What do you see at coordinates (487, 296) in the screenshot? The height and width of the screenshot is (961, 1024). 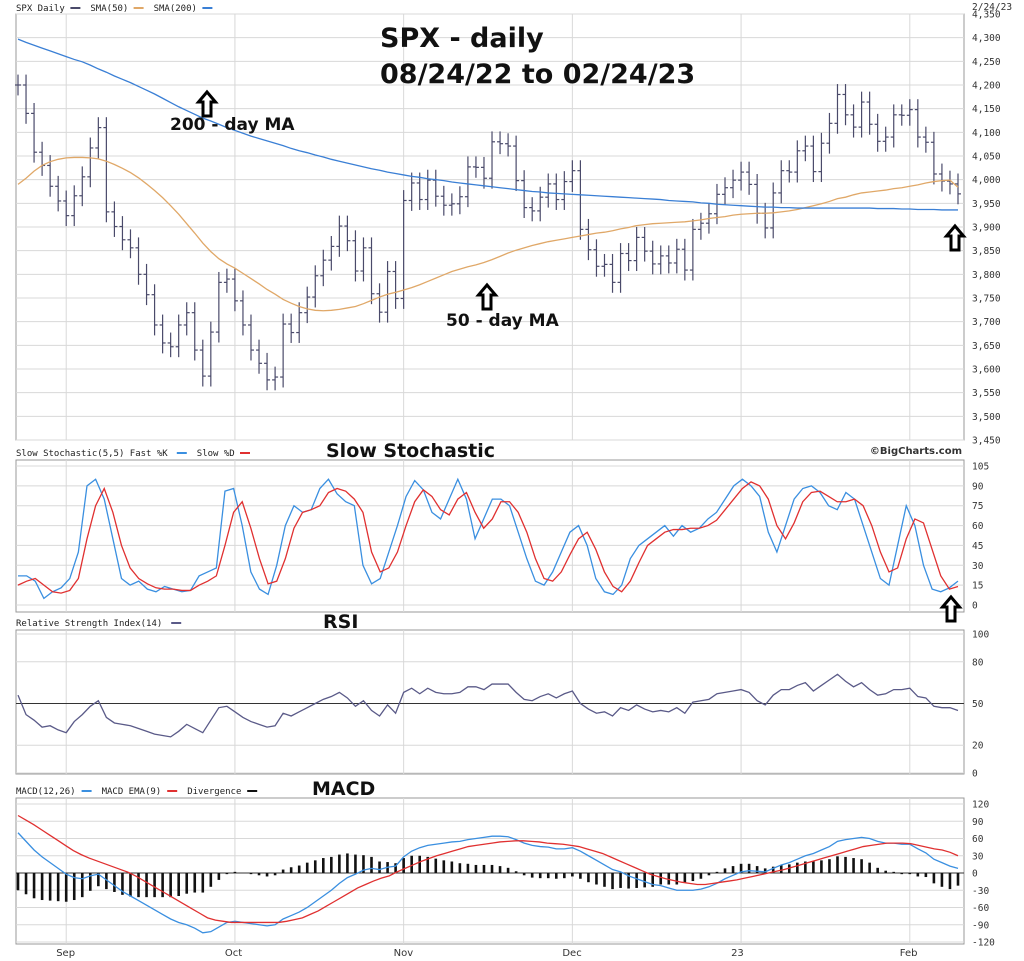 I see `ma50-arrow-icon` at bounding box center [487, 296].